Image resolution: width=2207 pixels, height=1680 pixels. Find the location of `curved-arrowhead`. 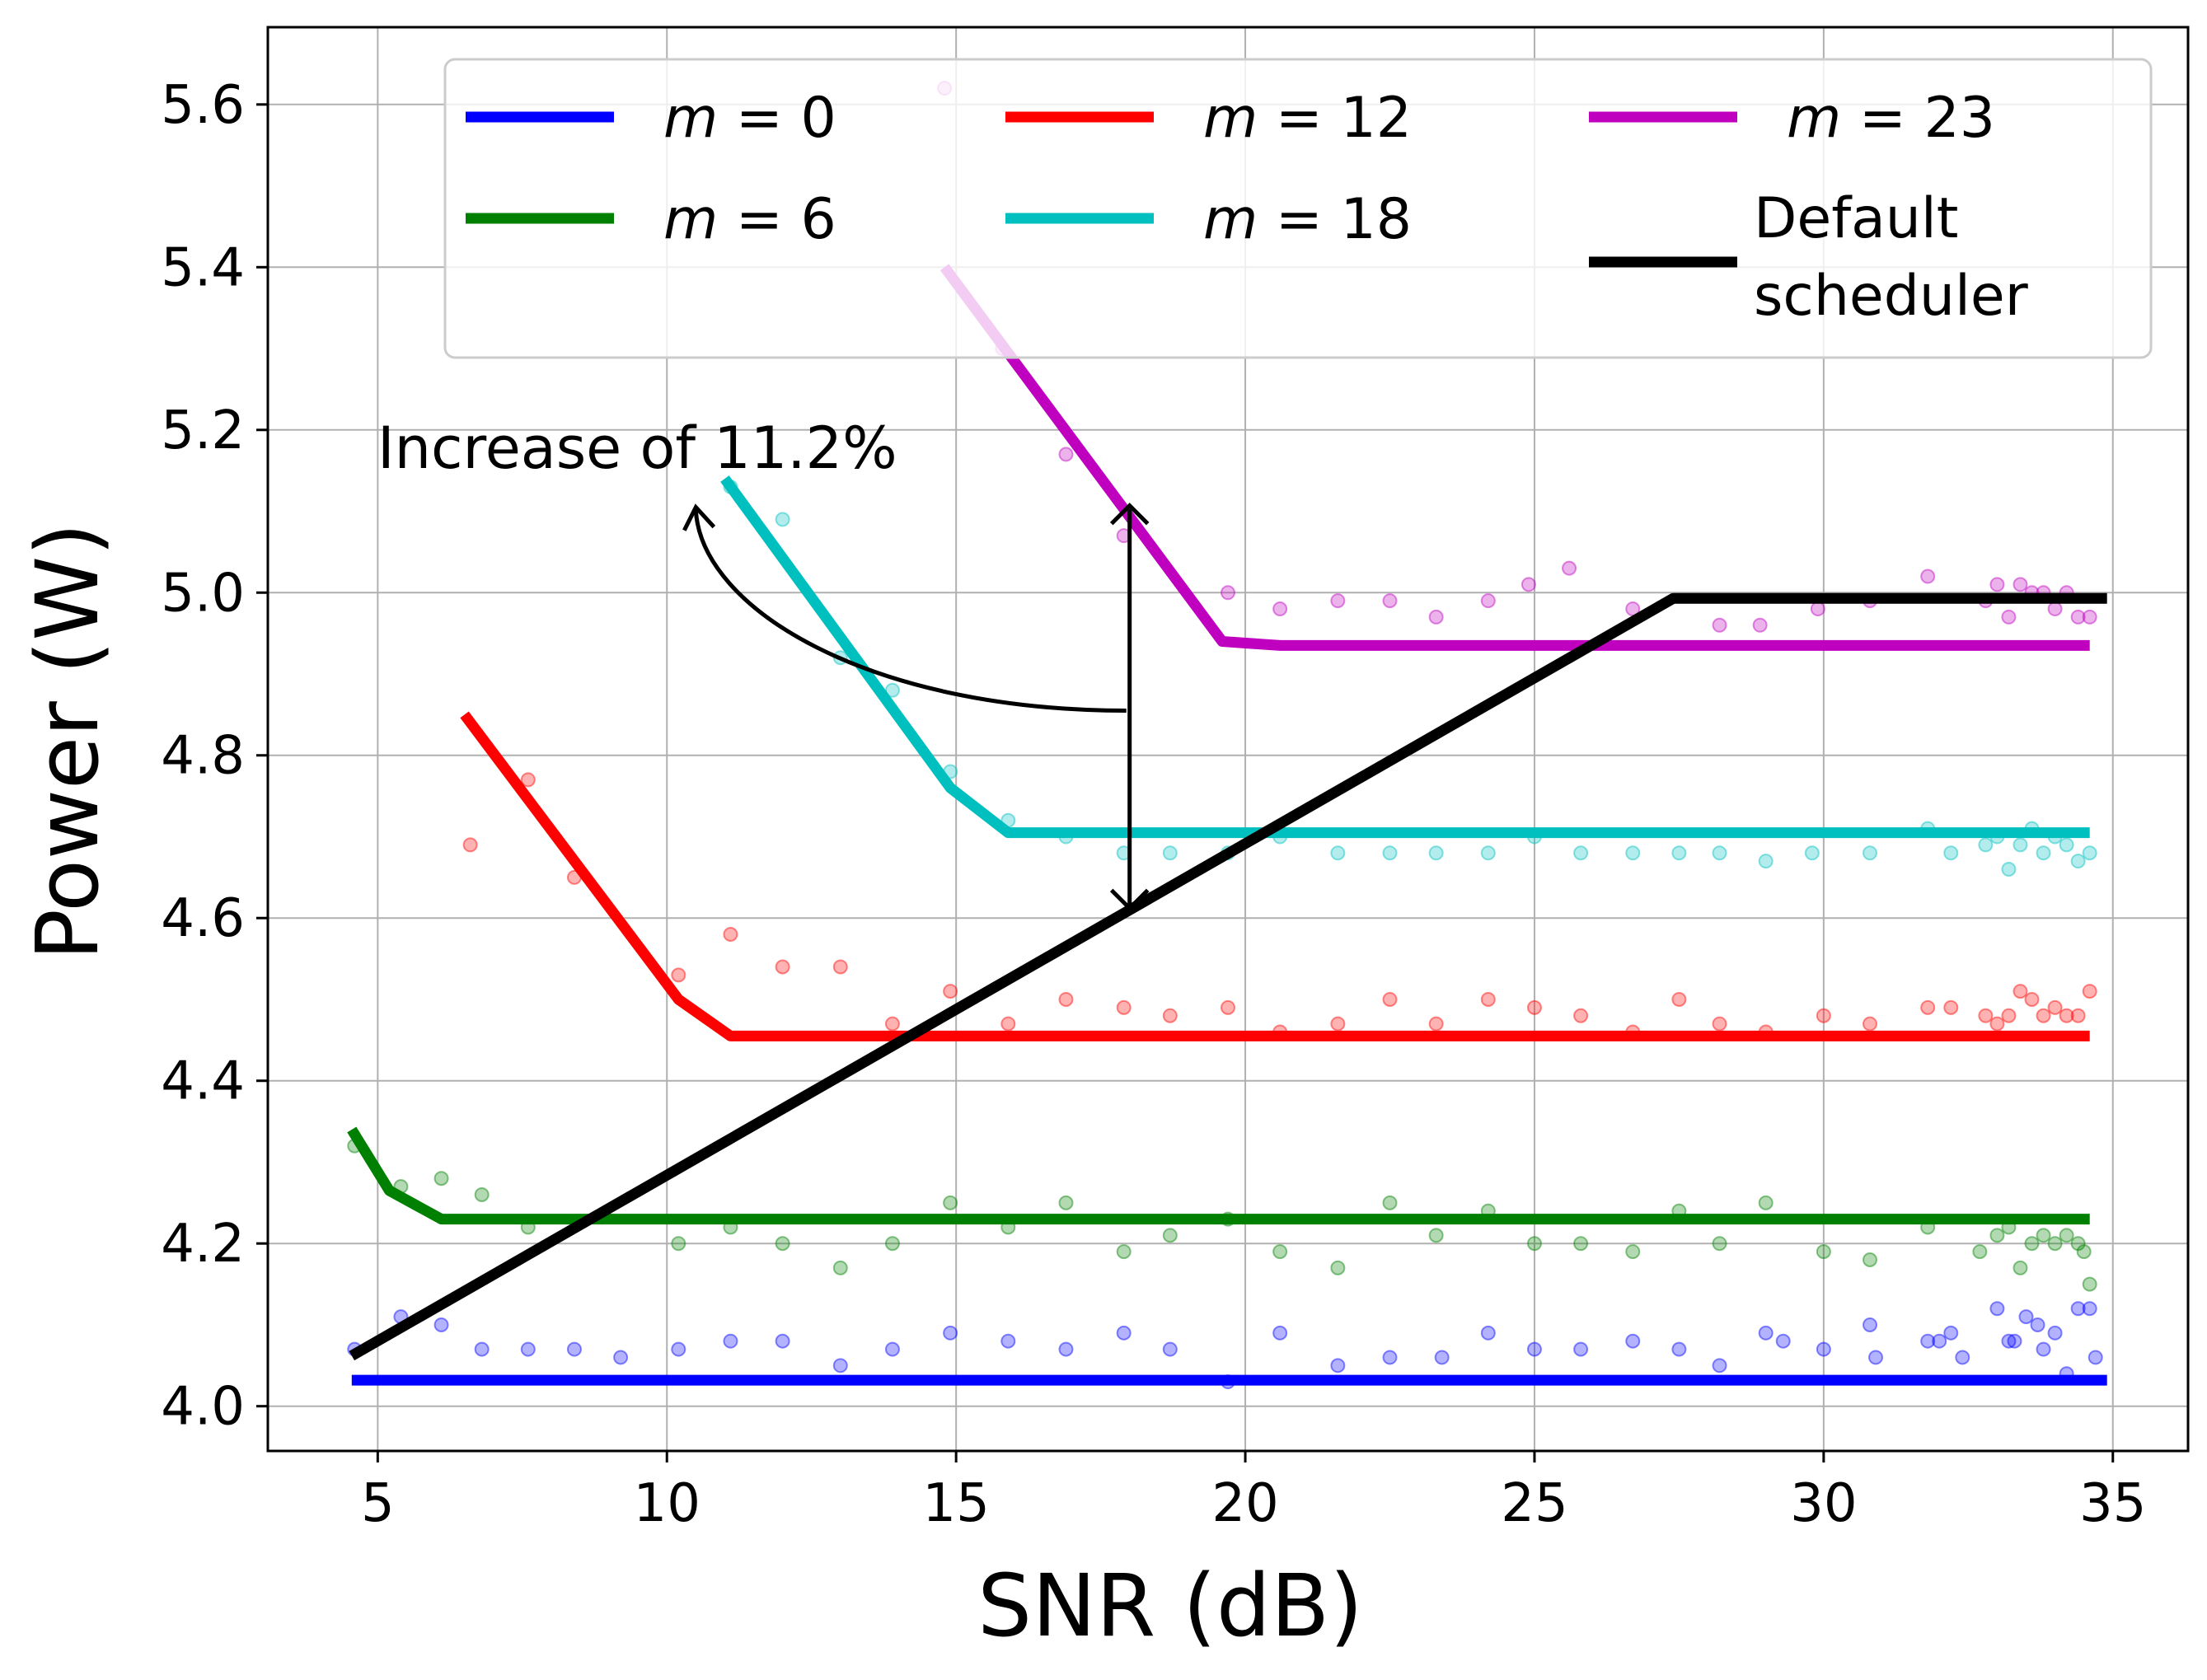

curved-arrowhead is located at coordinates (699, 517).